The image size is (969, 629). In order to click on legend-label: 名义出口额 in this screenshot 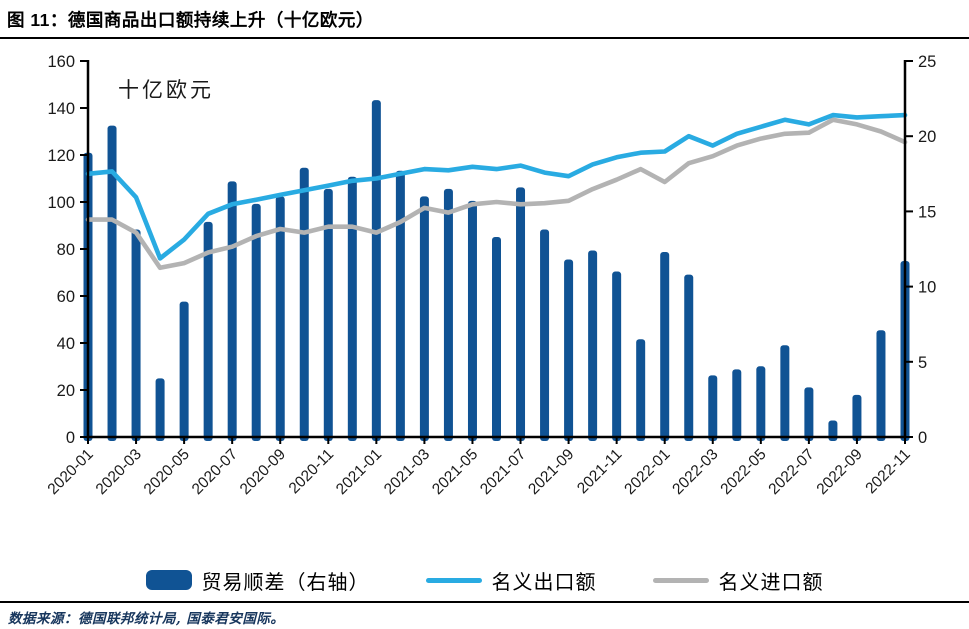, I will do `click(544, 581)`.